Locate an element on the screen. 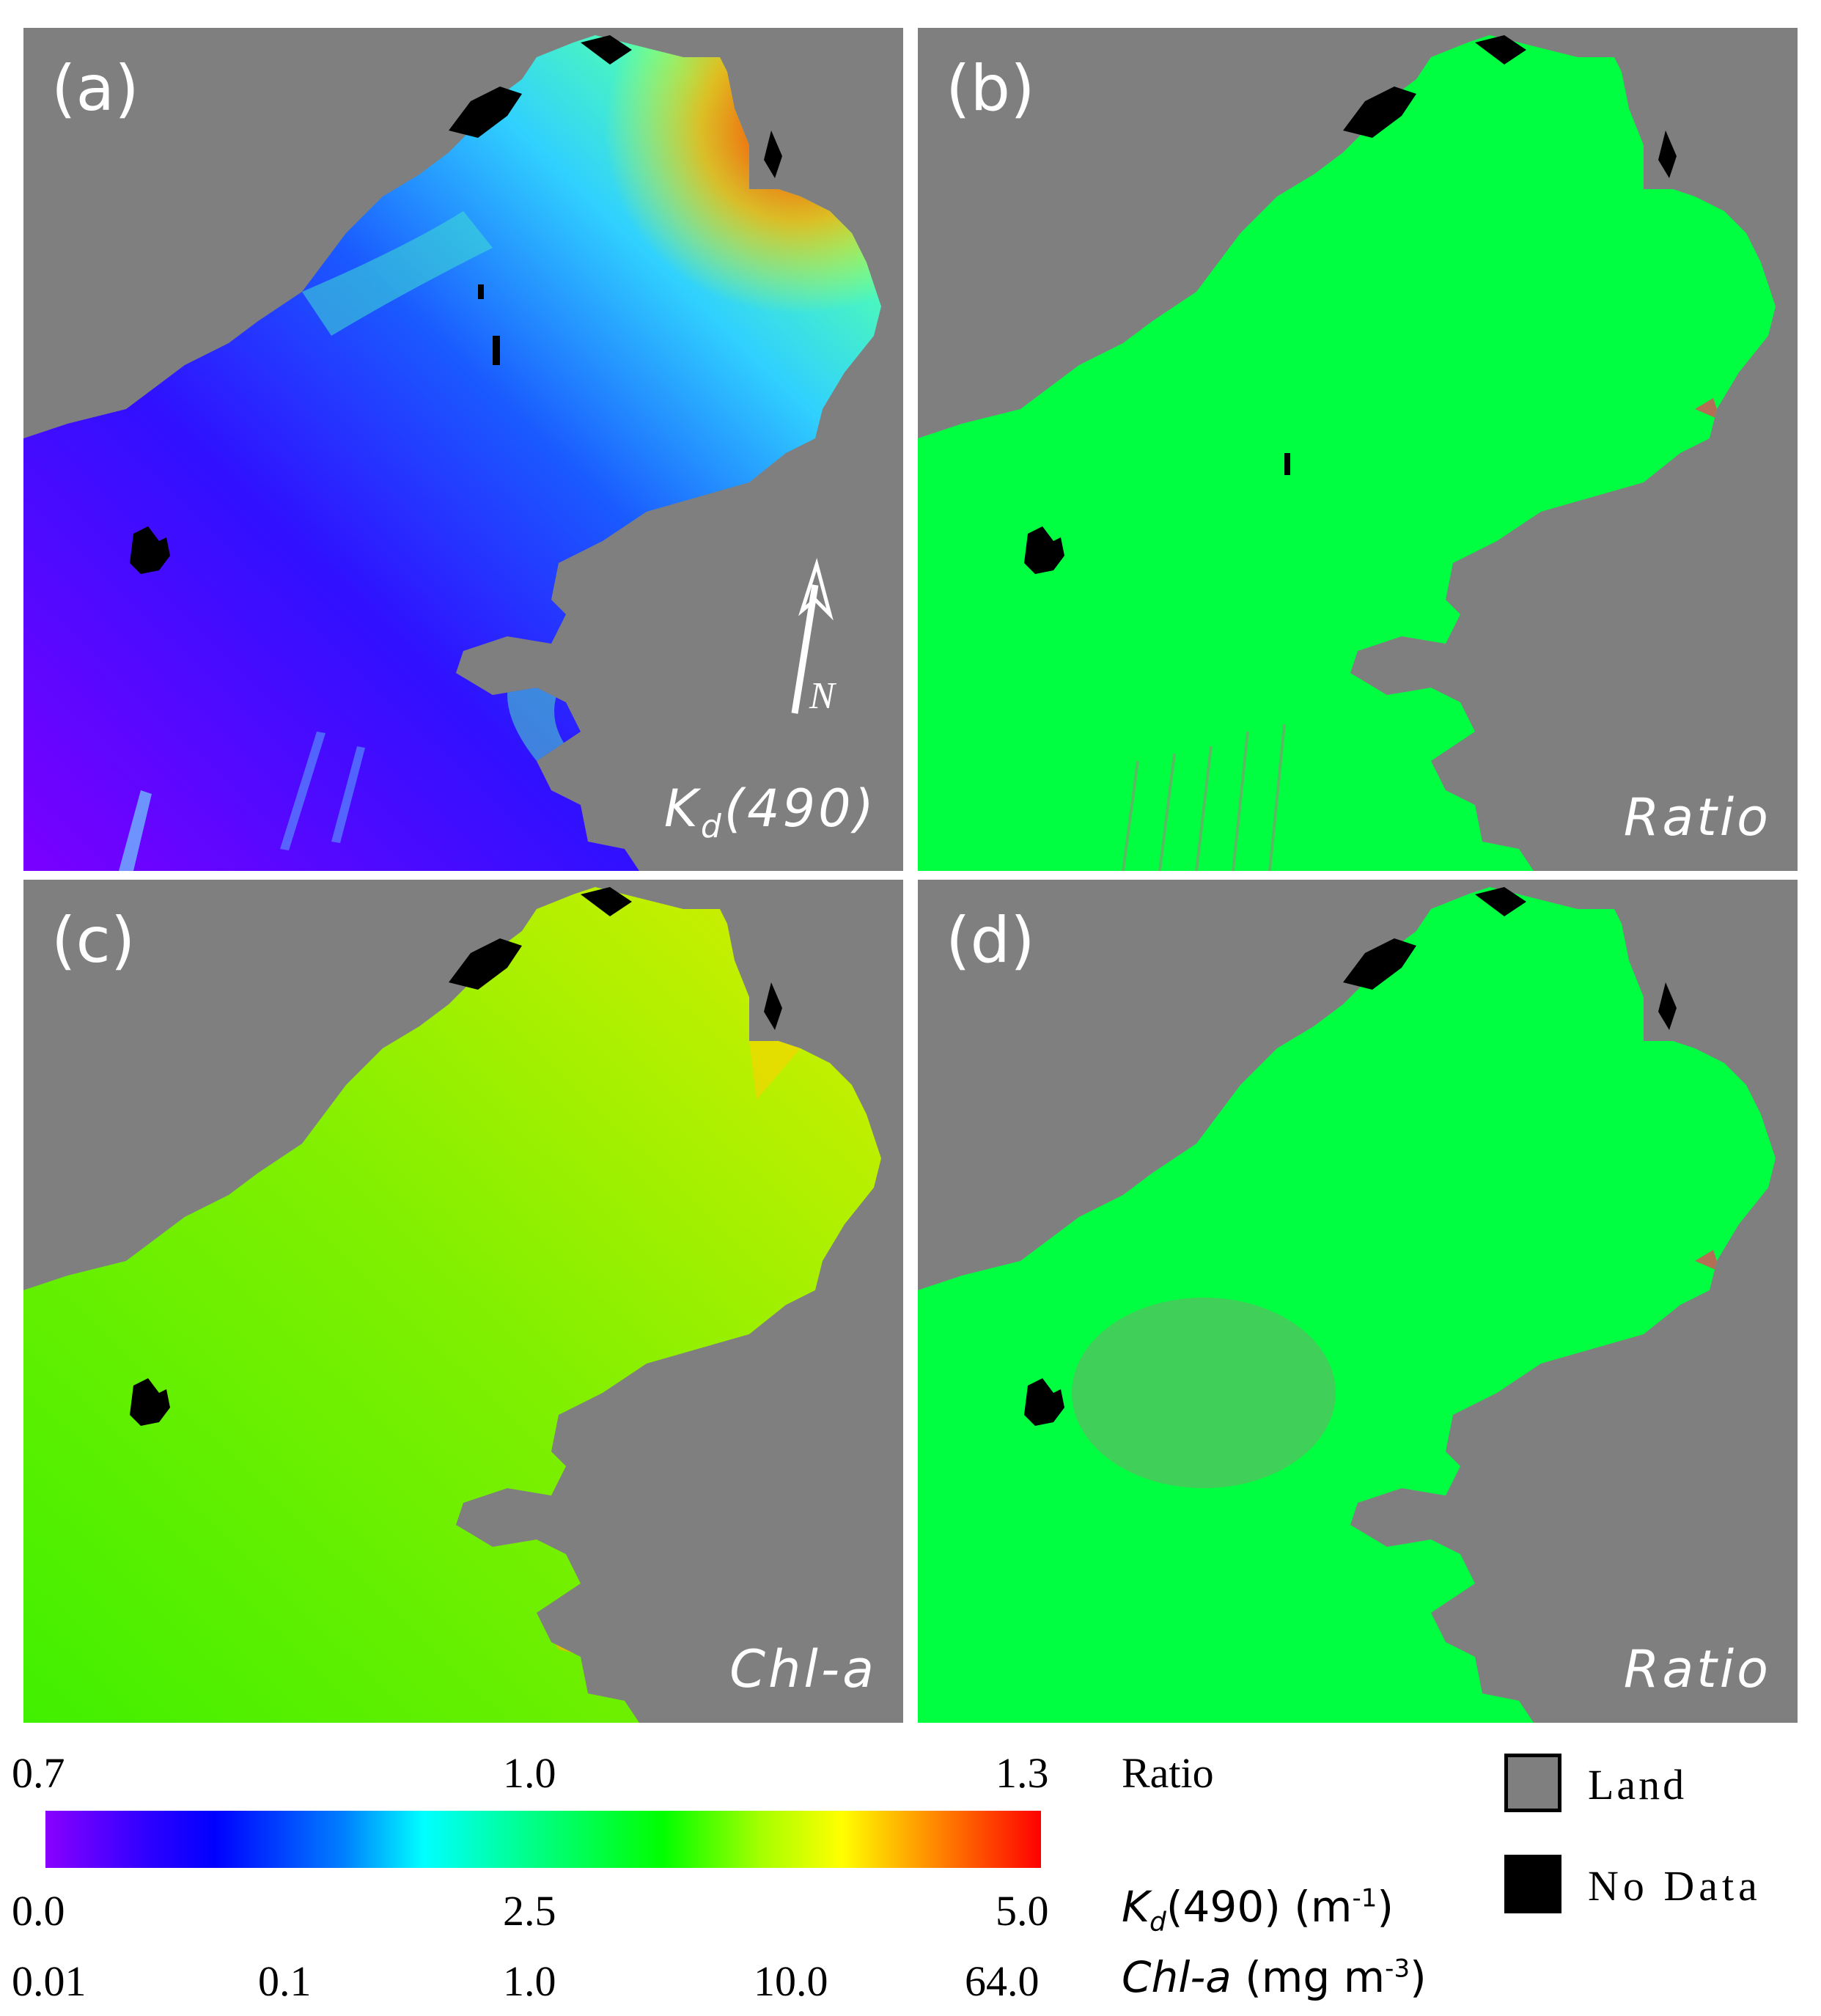 The height and width of the screenshot is (2016, 1821). kd-tick-2: 5.0 is located at coordinates (1023, 1911).